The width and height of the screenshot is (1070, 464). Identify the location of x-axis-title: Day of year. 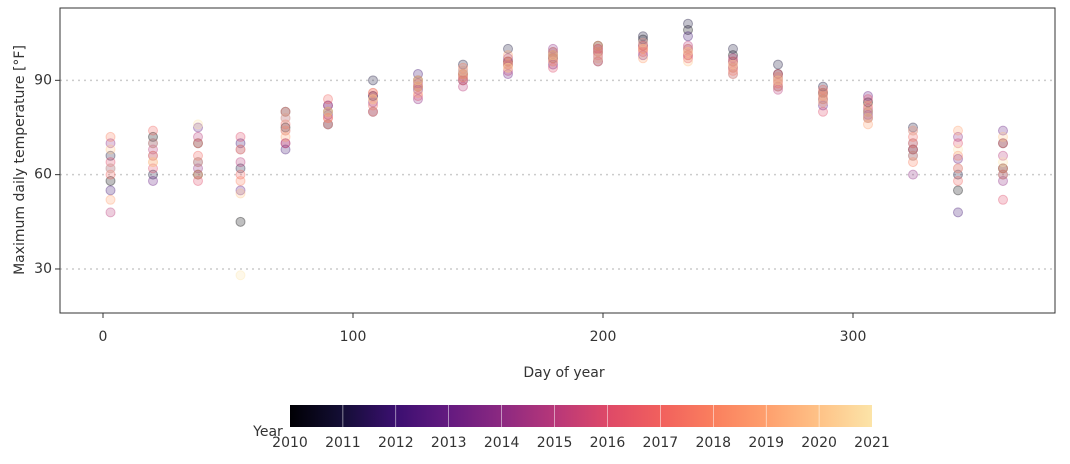
(564, 373).